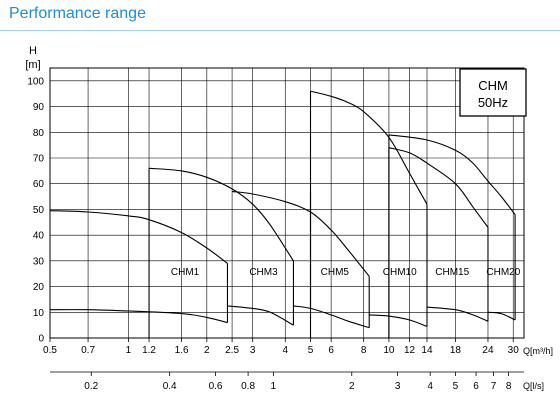  I want to click on legend-frequency-label: 50Hz, so click(493, 102).